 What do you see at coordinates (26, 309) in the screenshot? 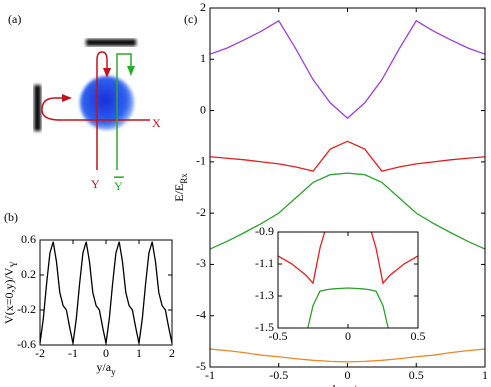
I see `y-tick-label: -0.2` at bounding box center [26, 309].